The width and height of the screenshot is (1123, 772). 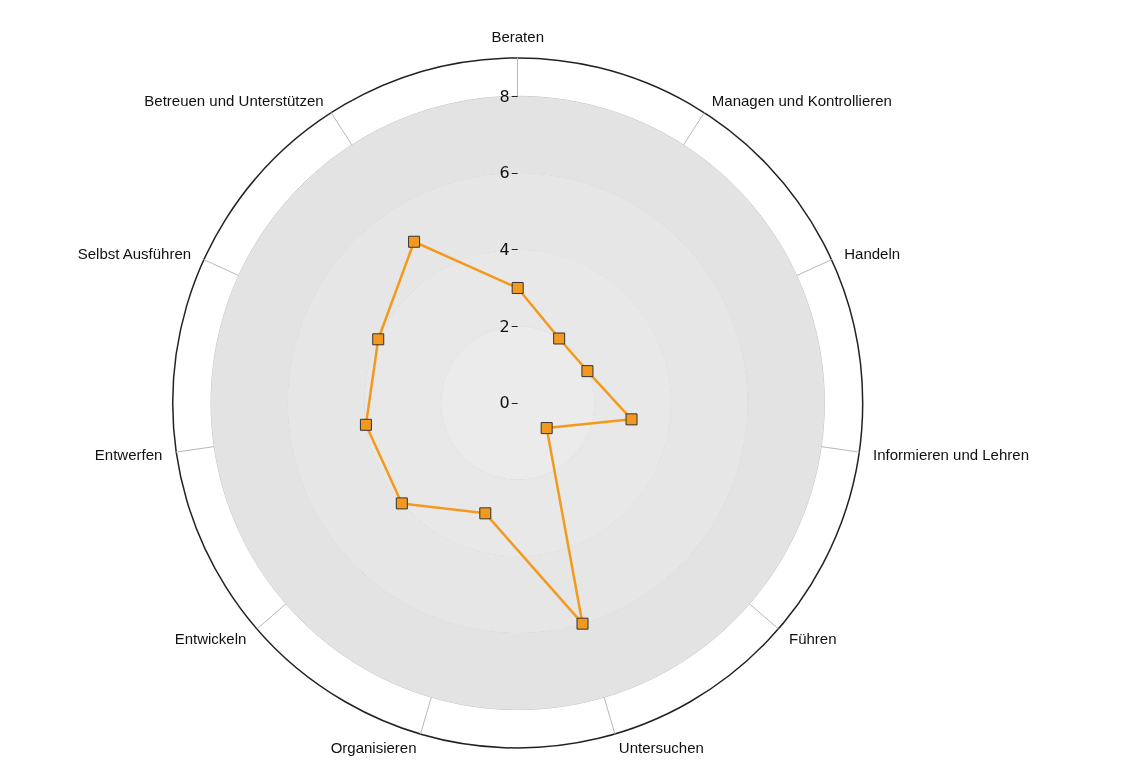 What do you see at coordinates (504, 326) in the screenshot?
I see `y-tick-label: 2` at bounding box center [504, 326].